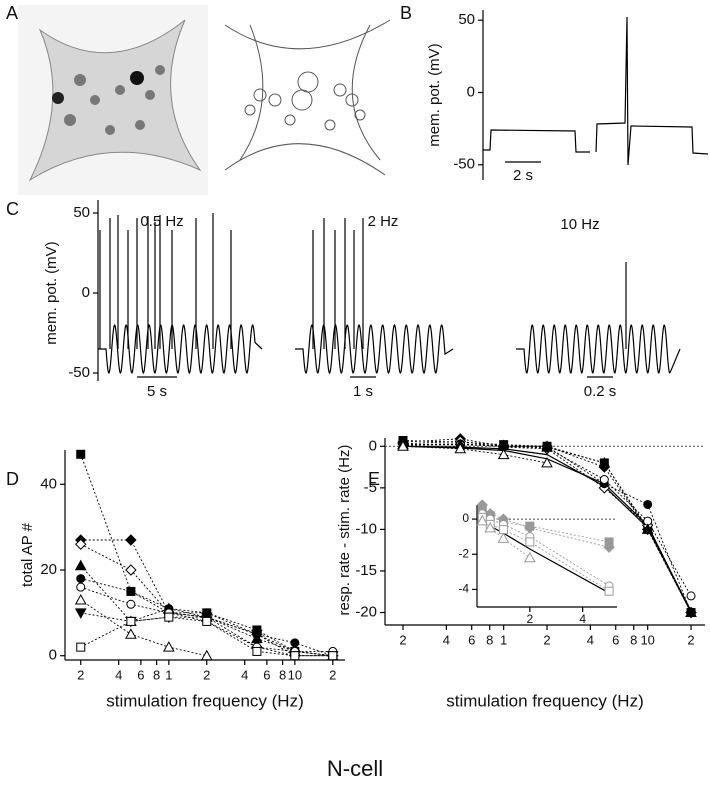 The height and width of the screenshot is (788, 710). Describe the element at coordinates (366, 528) in the screenshot. I see `y-tick-label: -10` at that location.